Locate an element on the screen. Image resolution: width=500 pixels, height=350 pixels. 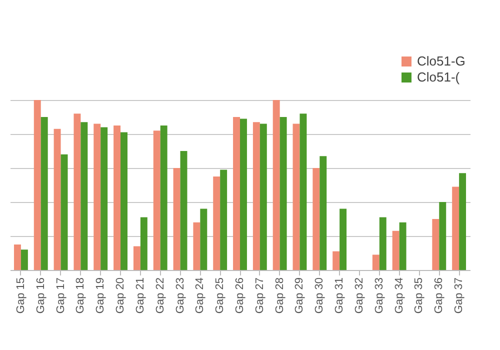
x-tick-label: Gap 15 is located at coordinates (20, 296).